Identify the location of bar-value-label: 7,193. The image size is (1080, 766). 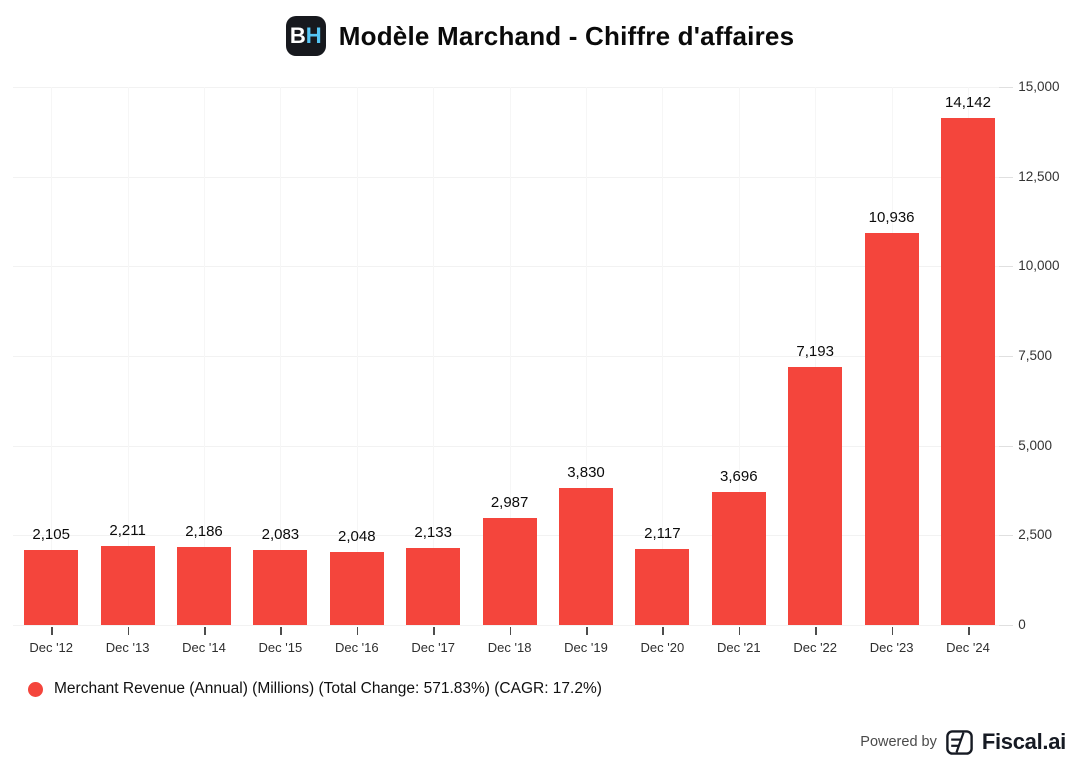
(815, 351).